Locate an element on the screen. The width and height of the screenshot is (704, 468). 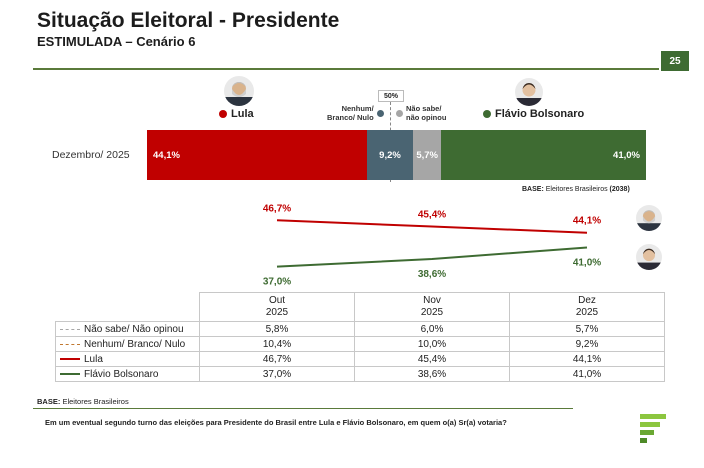
legend-nao-sabe-dot is located at coordinates (399, 113).